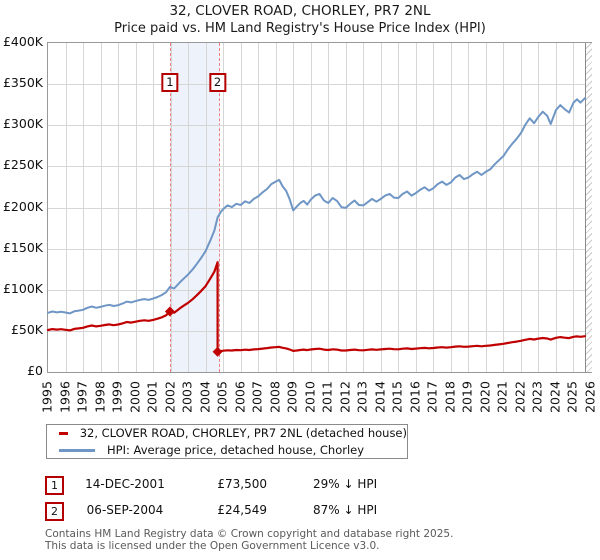  What do you see at coordinates (100, 397) in the screenshot?
I see `x-tick-label: 1998` at bounding box center [100, 397].